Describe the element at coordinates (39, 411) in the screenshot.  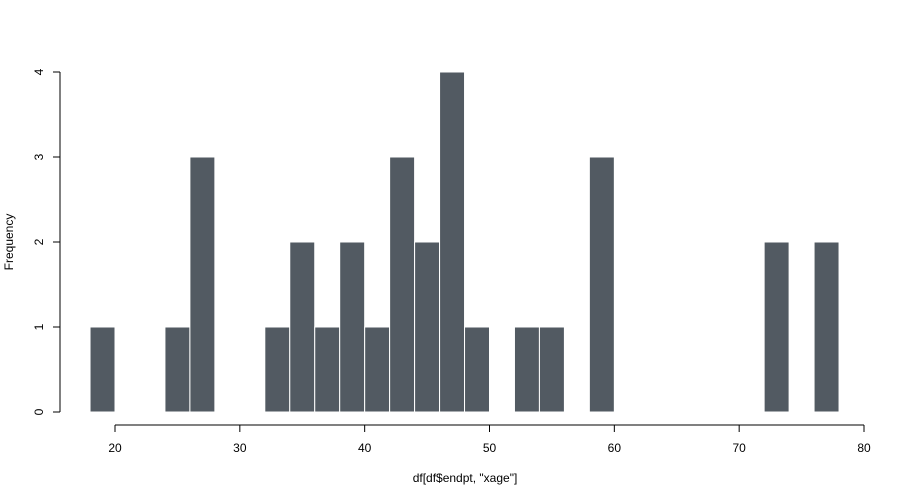
I see `y-tick-label: 0` at that location.